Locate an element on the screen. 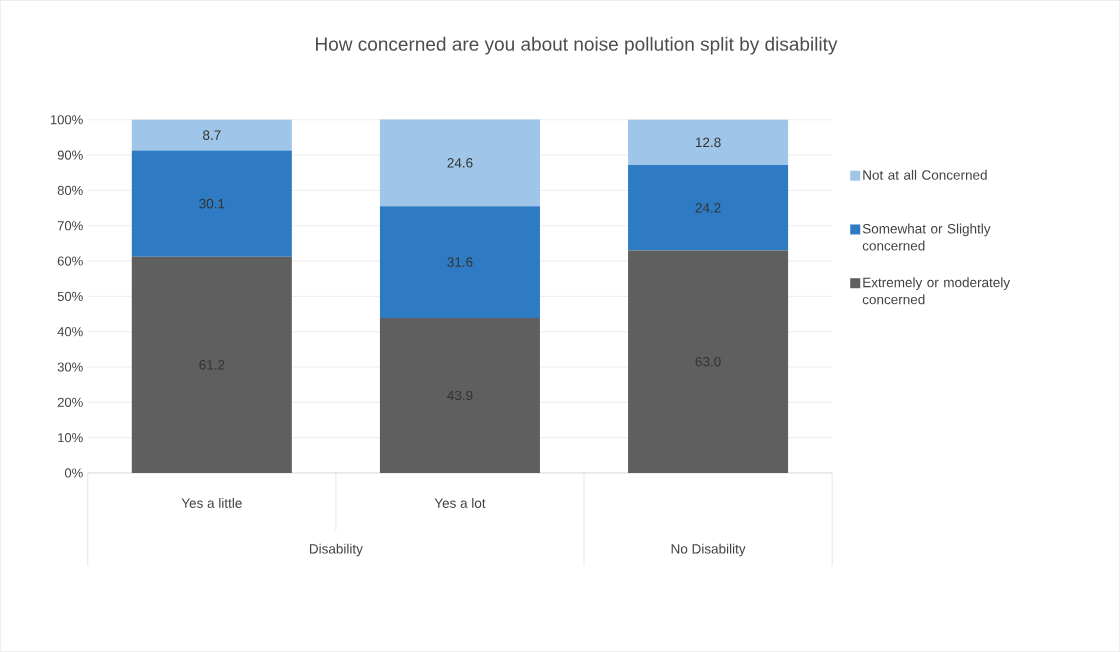 Image resolution: width=1120 pixels, height=652 pixels. y-tick-label: 100% is located at coordinates (66, 120).